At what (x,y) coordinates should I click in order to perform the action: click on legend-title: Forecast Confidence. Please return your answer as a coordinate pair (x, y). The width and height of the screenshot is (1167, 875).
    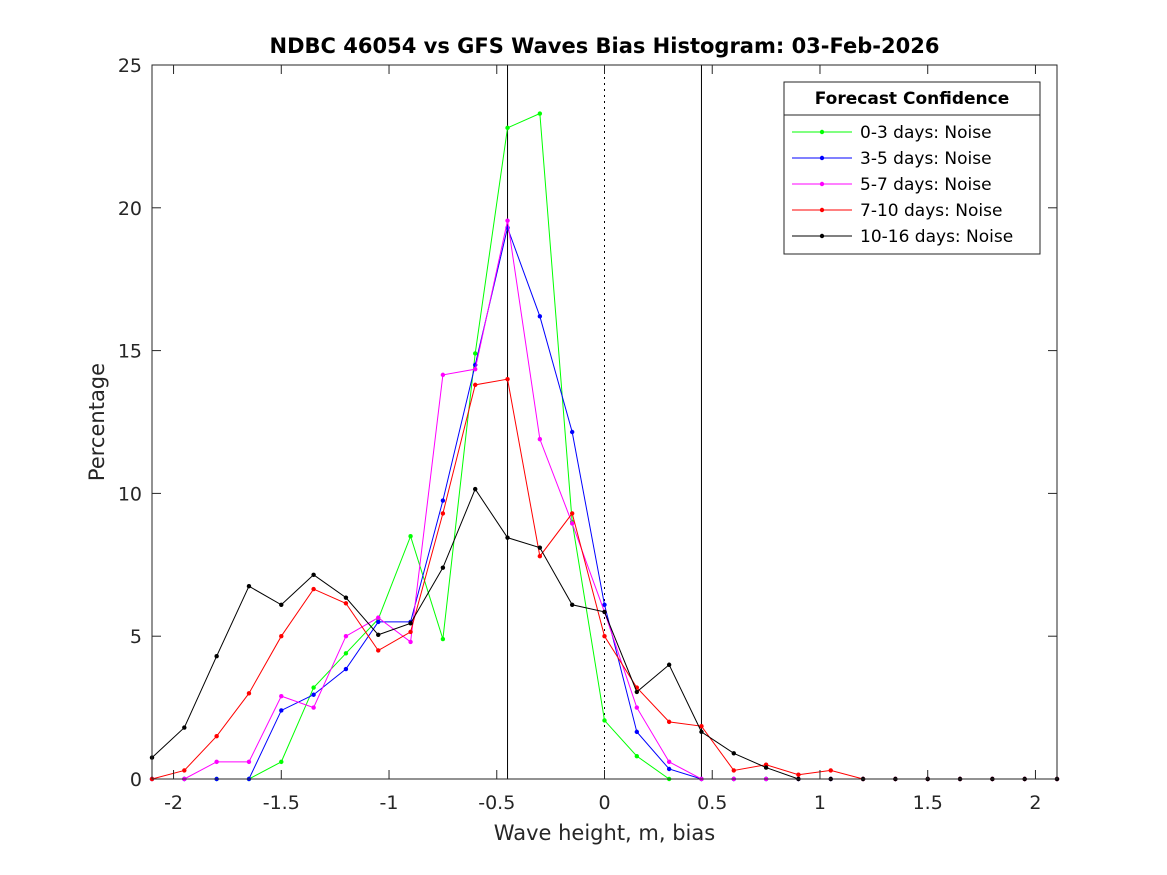
    Looking at the image, I should click on (912, 99).